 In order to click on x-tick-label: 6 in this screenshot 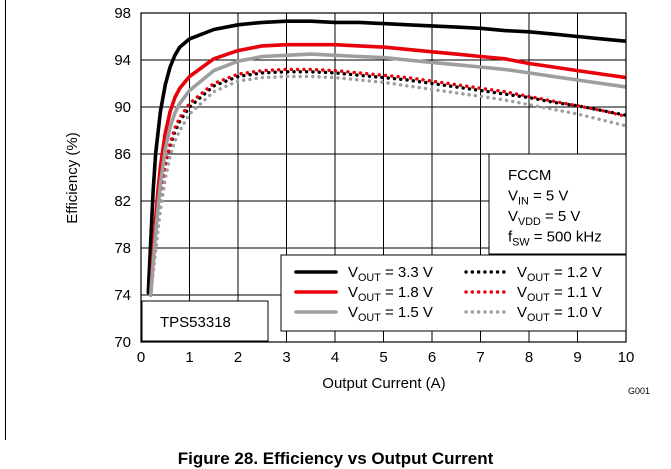, I will do `click(432, 357)`.